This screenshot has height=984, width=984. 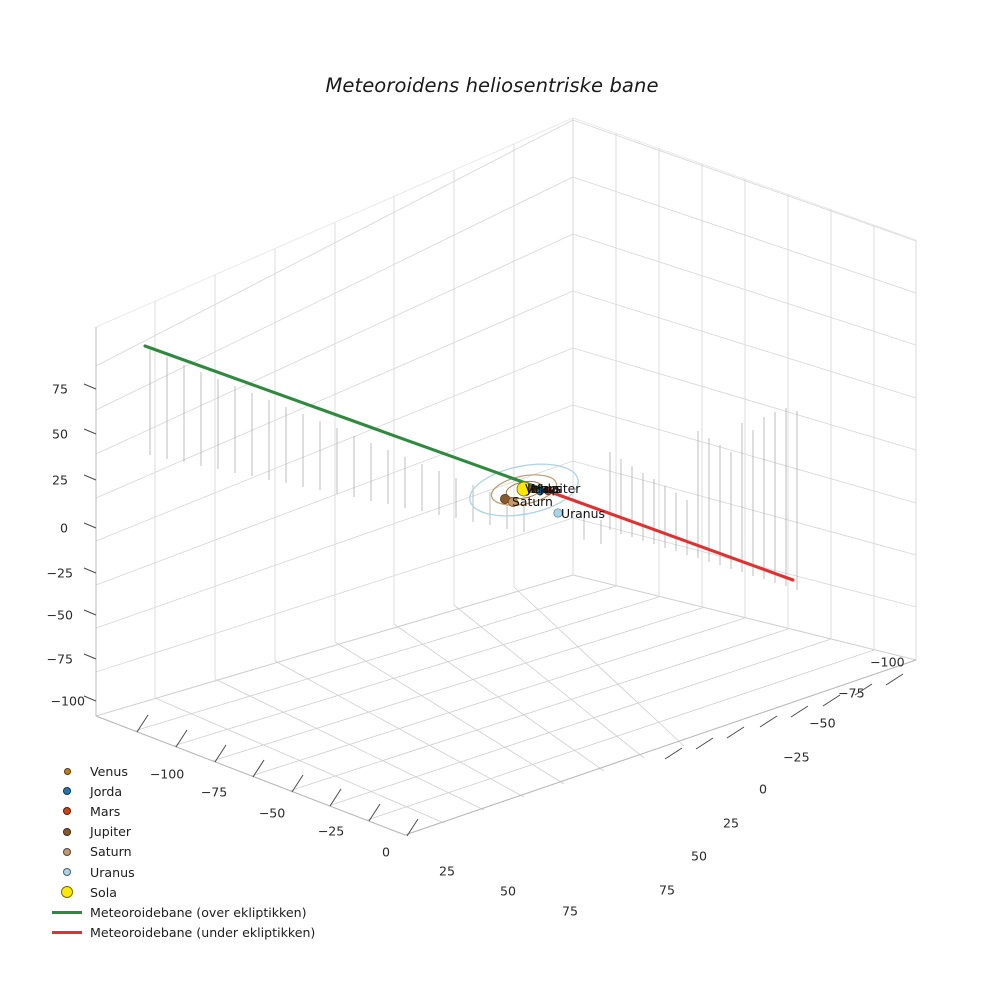 I want to click on orbit-saturn, so click(x=524, y=490).